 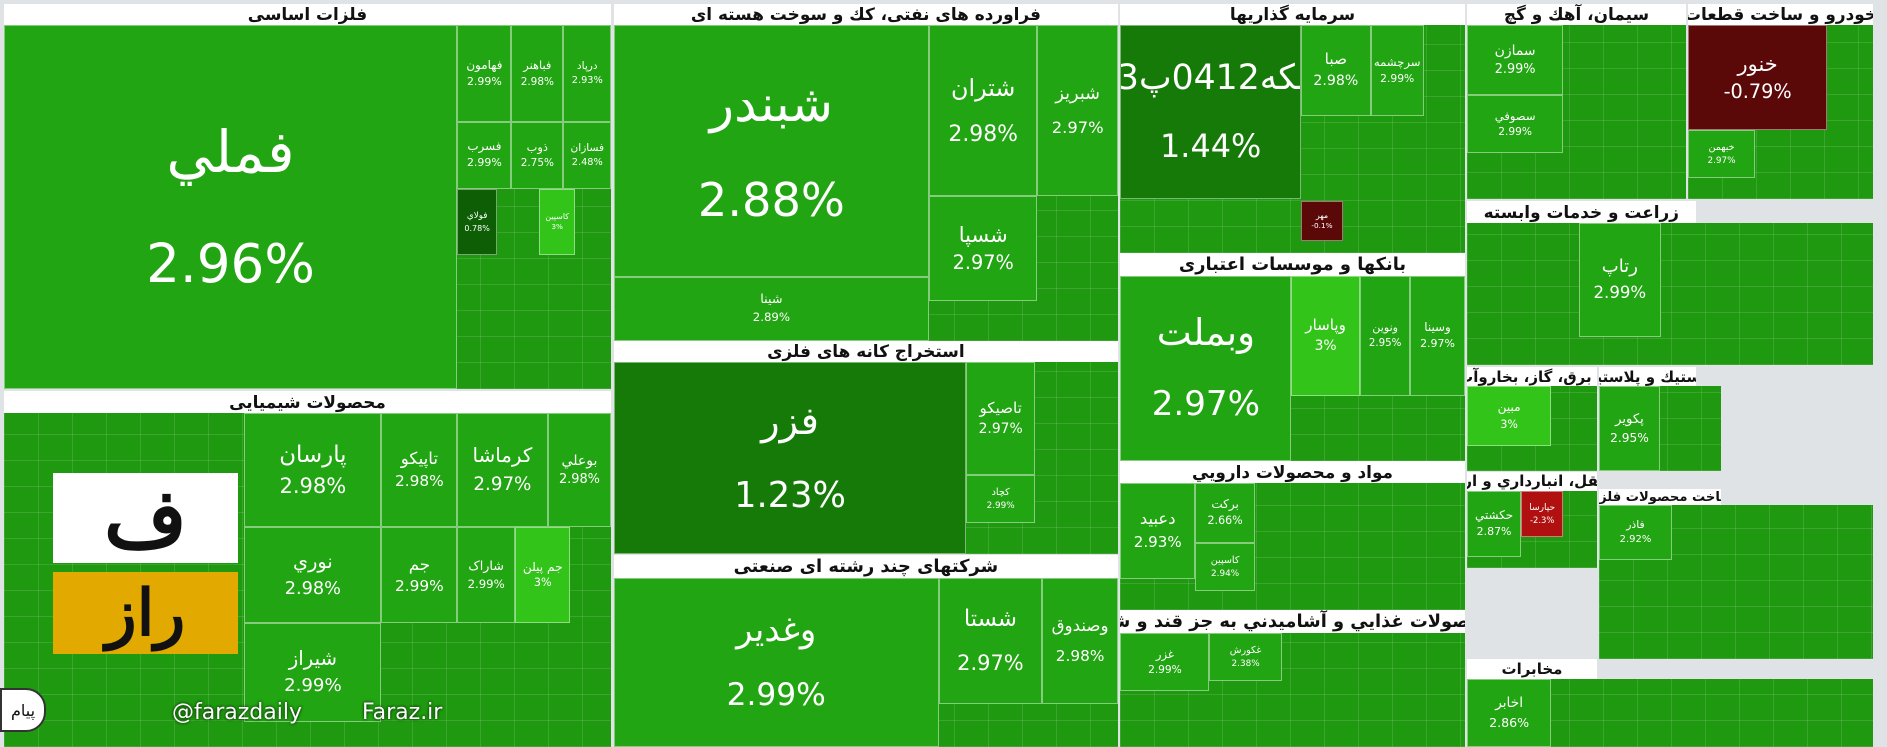 I want to click on stock-tile: تاصيكو 2.97%, so click(x=1000, y=419).